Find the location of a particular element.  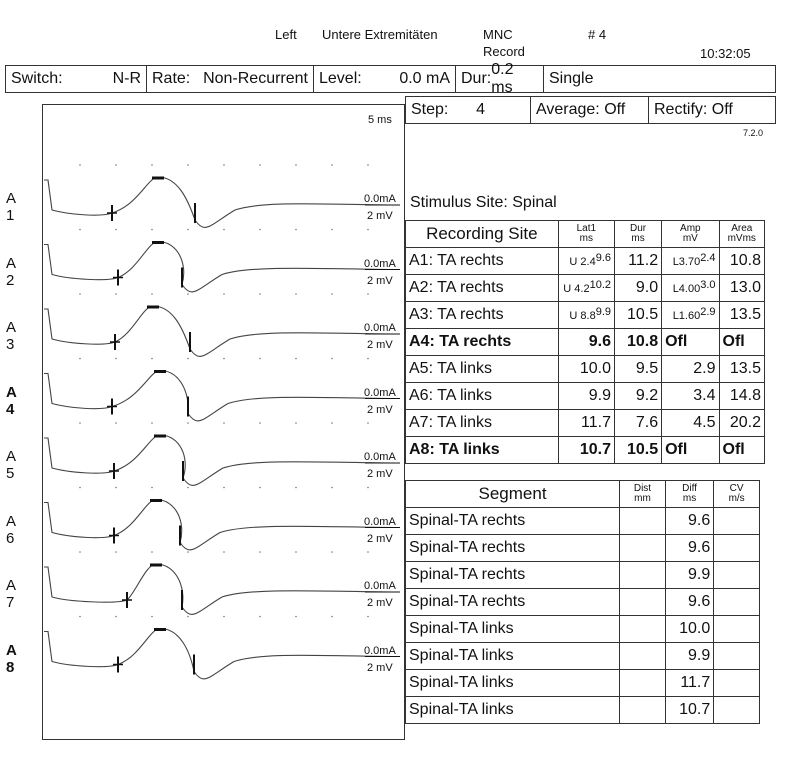

area-value: Ofl is located at coordinates (742, 342).